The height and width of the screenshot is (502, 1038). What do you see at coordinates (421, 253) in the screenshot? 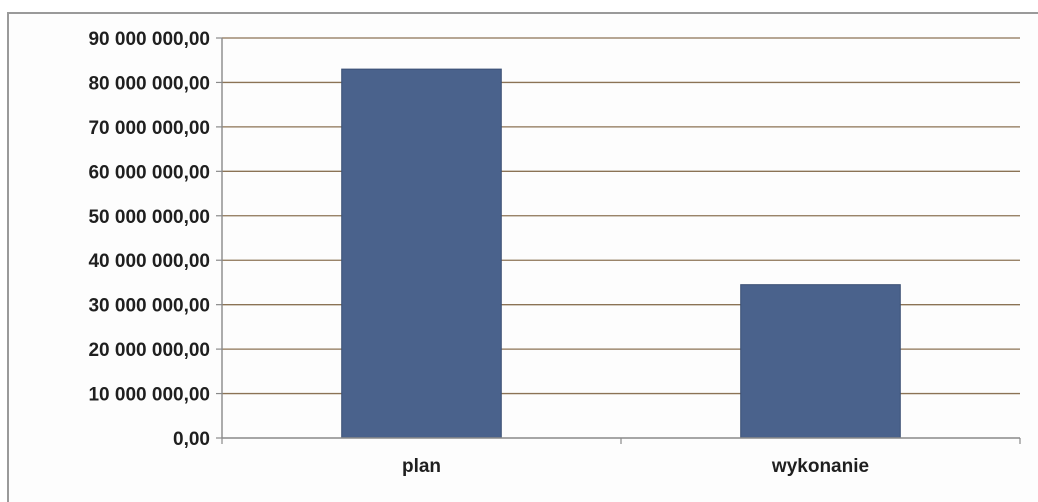
I see `bar-plan` at bounding box center [421, 253].